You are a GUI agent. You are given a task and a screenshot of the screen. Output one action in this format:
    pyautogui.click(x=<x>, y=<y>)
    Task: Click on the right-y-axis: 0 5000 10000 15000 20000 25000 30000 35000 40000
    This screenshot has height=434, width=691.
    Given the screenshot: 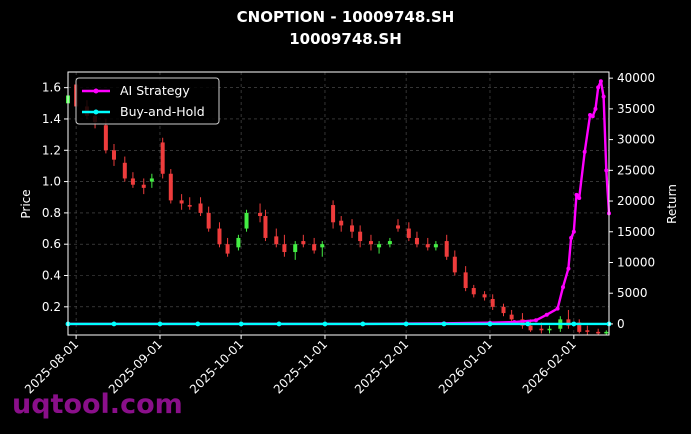 What is the action you would take?
    pyautogui.click(x=632, y=201)
    